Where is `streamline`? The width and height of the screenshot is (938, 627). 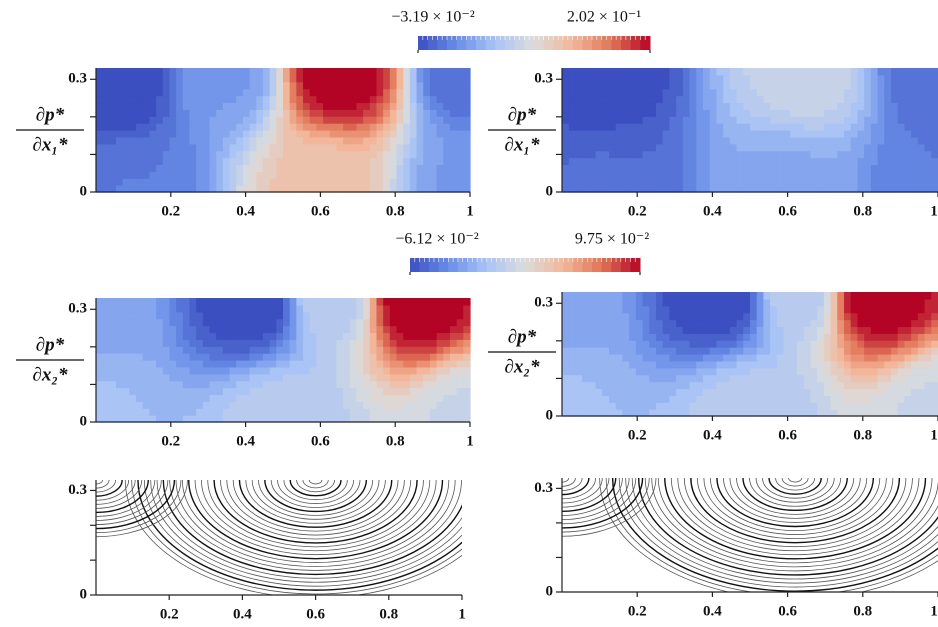 streamline is located at coordinates (139, 506).